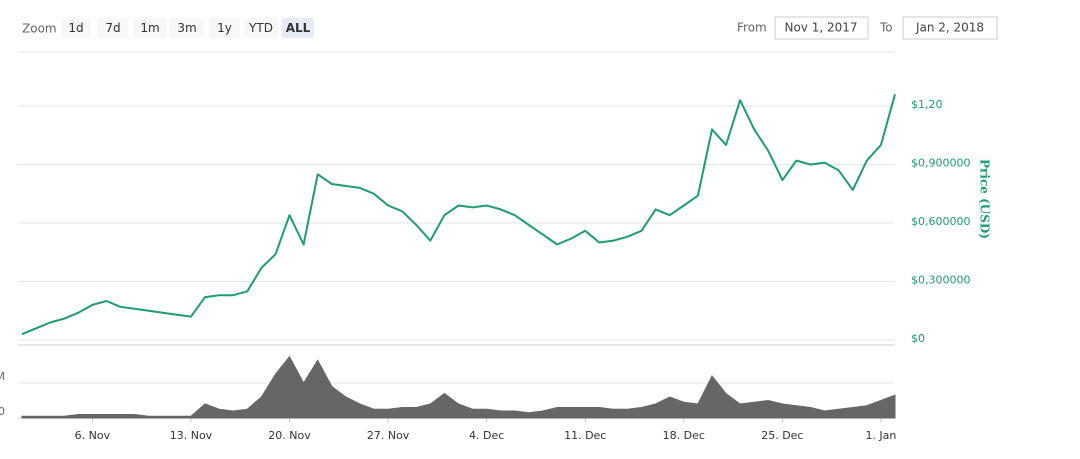 The width and height of the screenshot is (1080, 459). I want to click on from-value: Nov 1, 2017, so click(820, 28).